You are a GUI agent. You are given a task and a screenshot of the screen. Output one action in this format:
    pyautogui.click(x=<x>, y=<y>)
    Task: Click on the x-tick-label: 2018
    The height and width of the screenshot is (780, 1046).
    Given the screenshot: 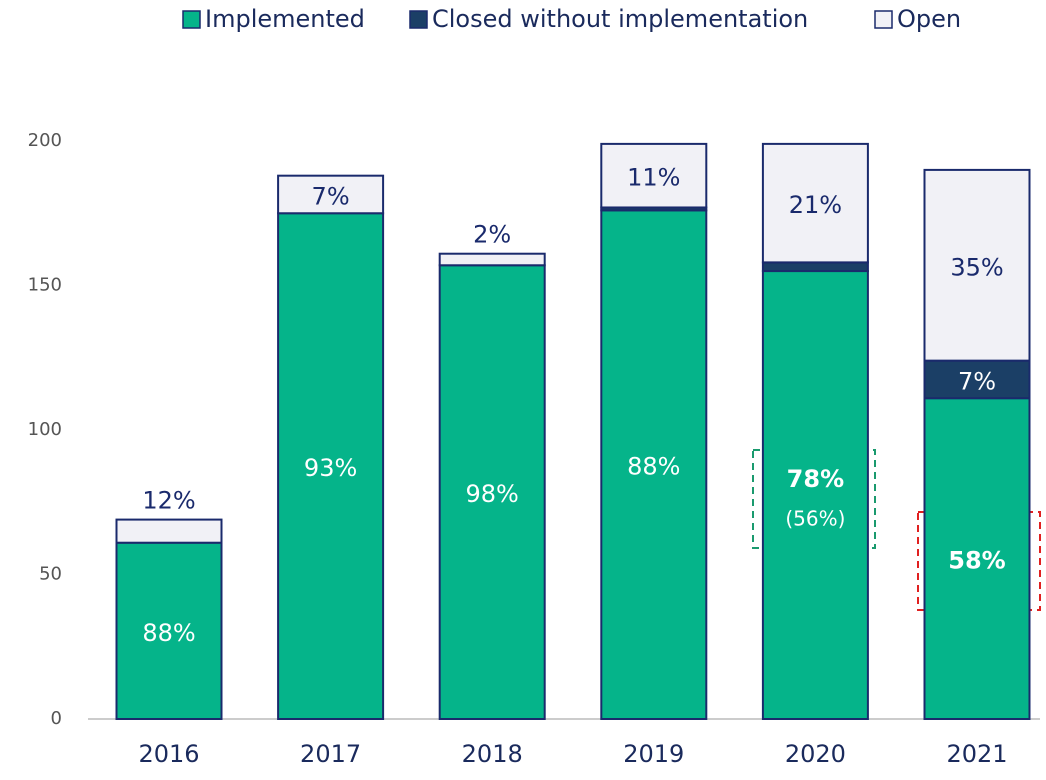 What is the action you would take?
    pyautogui.click(x=492, y=754)
    